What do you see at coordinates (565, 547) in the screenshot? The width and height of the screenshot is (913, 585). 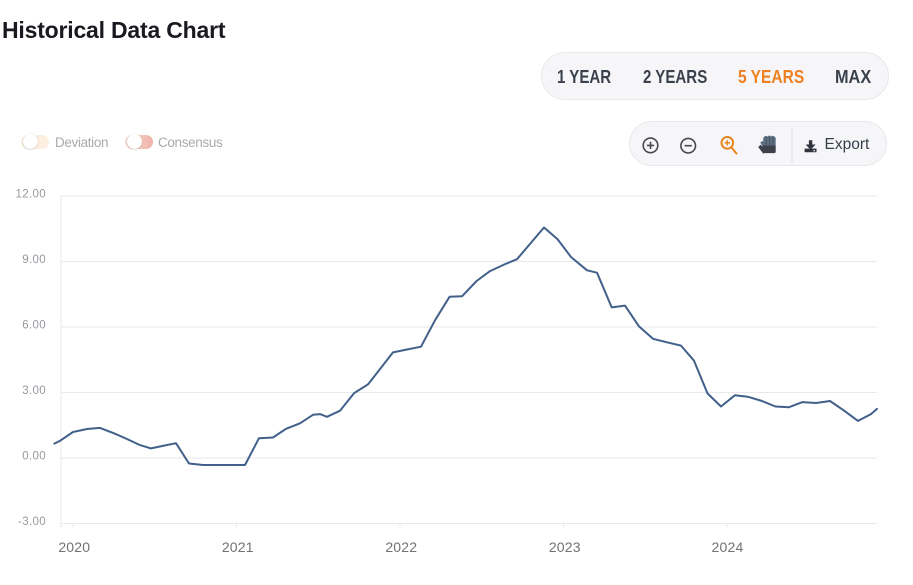 I see `svg-text: 2023` at bounding box center [565, 547].